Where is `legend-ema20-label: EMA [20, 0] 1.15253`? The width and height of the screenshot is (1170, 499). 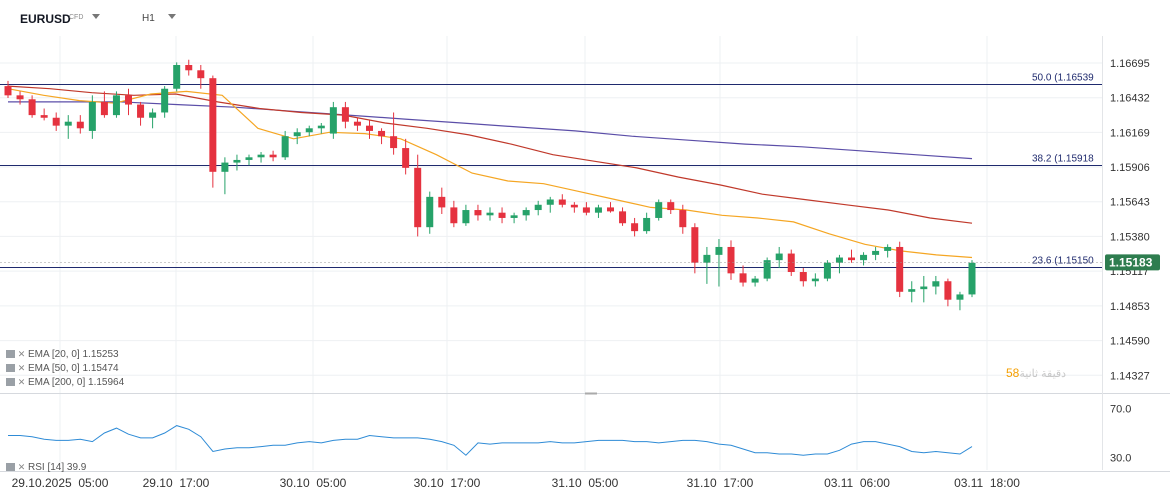
legend-ema20-label: EMA [20, 0] 1.15253 is located at coordinates (73, 354).